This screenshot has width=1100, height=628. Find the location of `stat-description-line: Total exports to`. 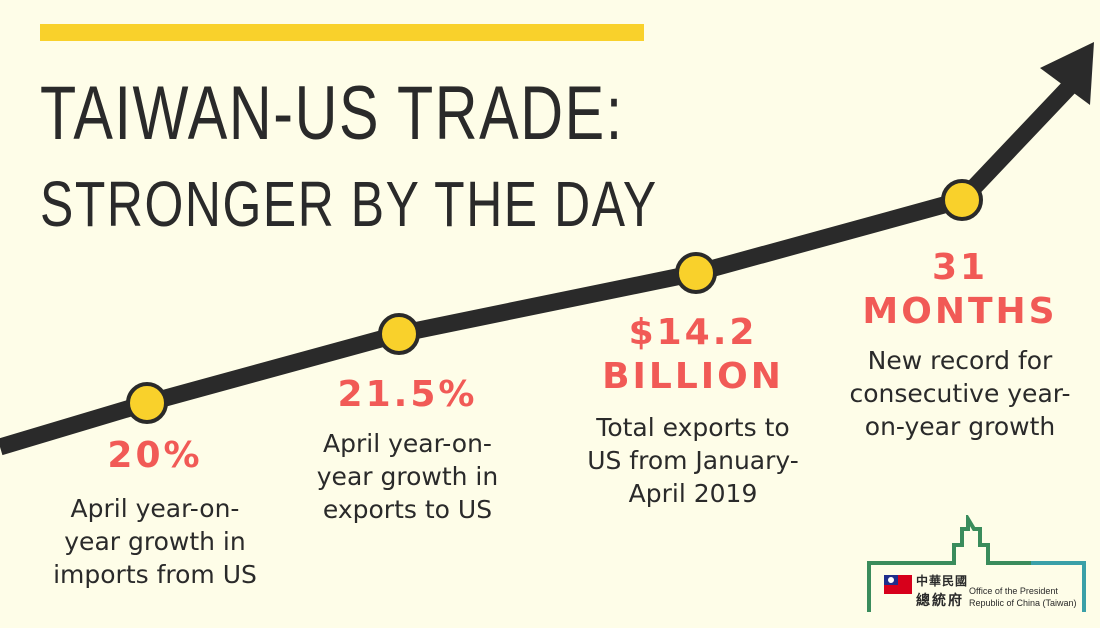

stat-description-line: Total exports to is located at coordinates (693, 427).